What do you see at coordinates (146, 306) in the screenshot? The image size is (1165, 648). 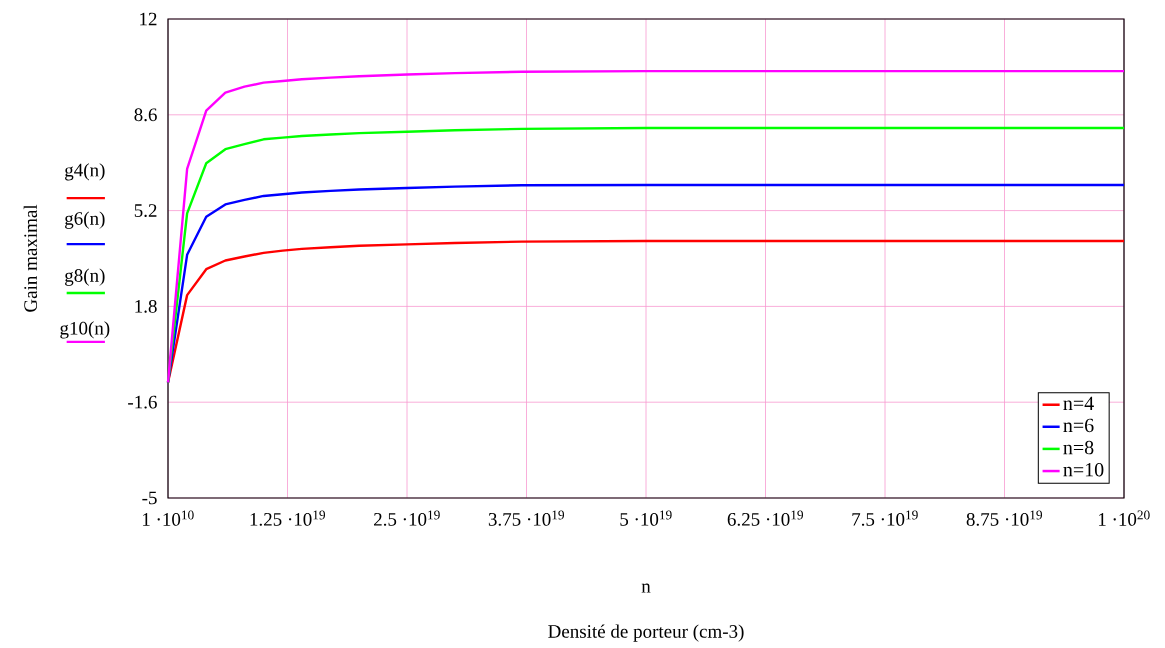 I see `y-tick-label: 1.8` at bounding box center [146, 306].